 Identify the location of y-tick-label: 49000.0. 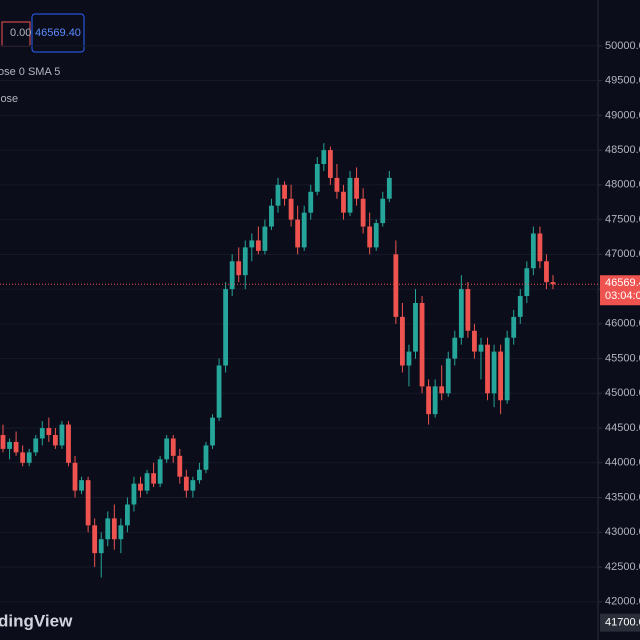
(622, 115).